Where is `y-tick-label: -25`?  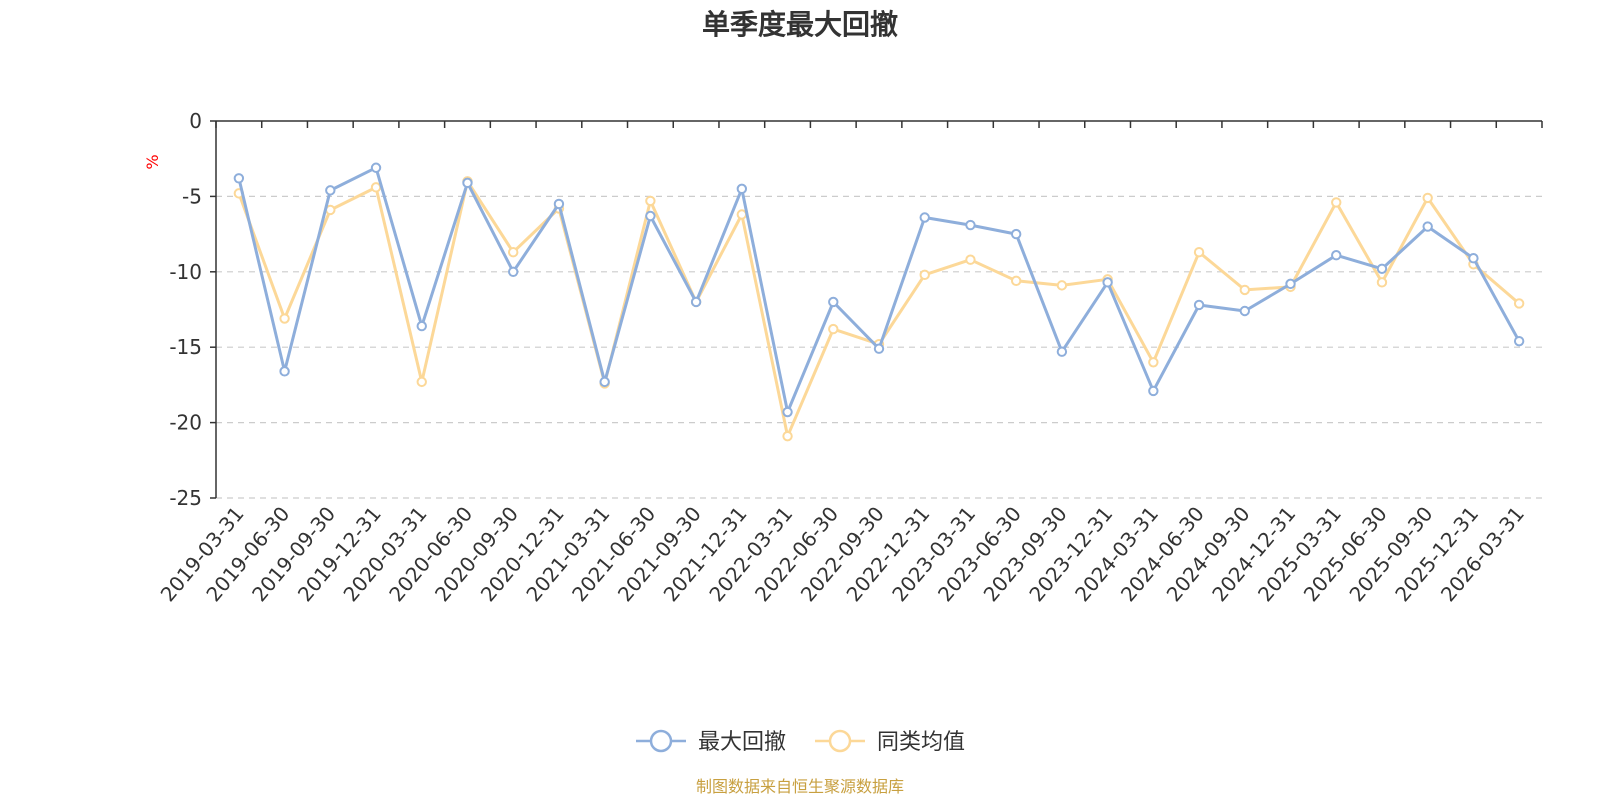
y-tick-label: -25 is located at coordinates (185, 498).